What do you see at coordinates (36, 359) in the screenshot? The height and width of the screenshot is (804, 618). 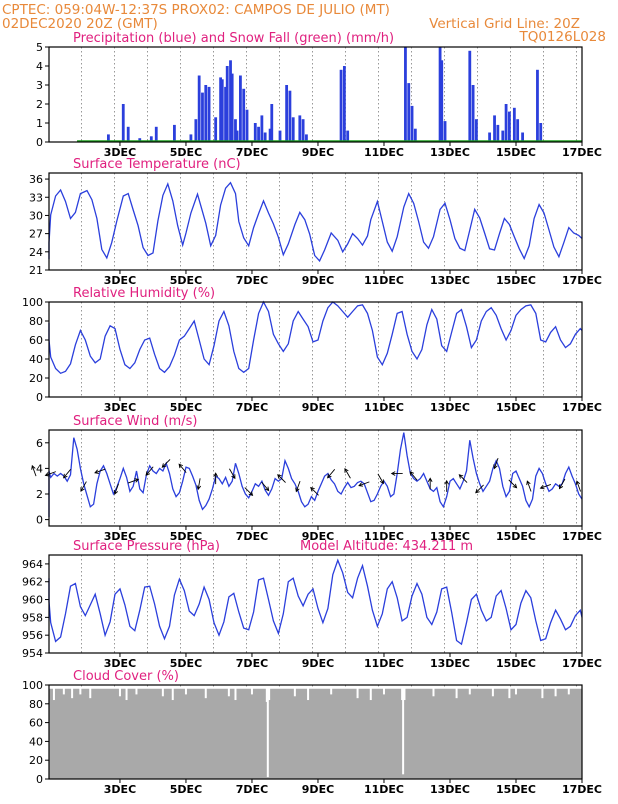 I see `y-tick-label: 40` at bounding box center [36, 359].